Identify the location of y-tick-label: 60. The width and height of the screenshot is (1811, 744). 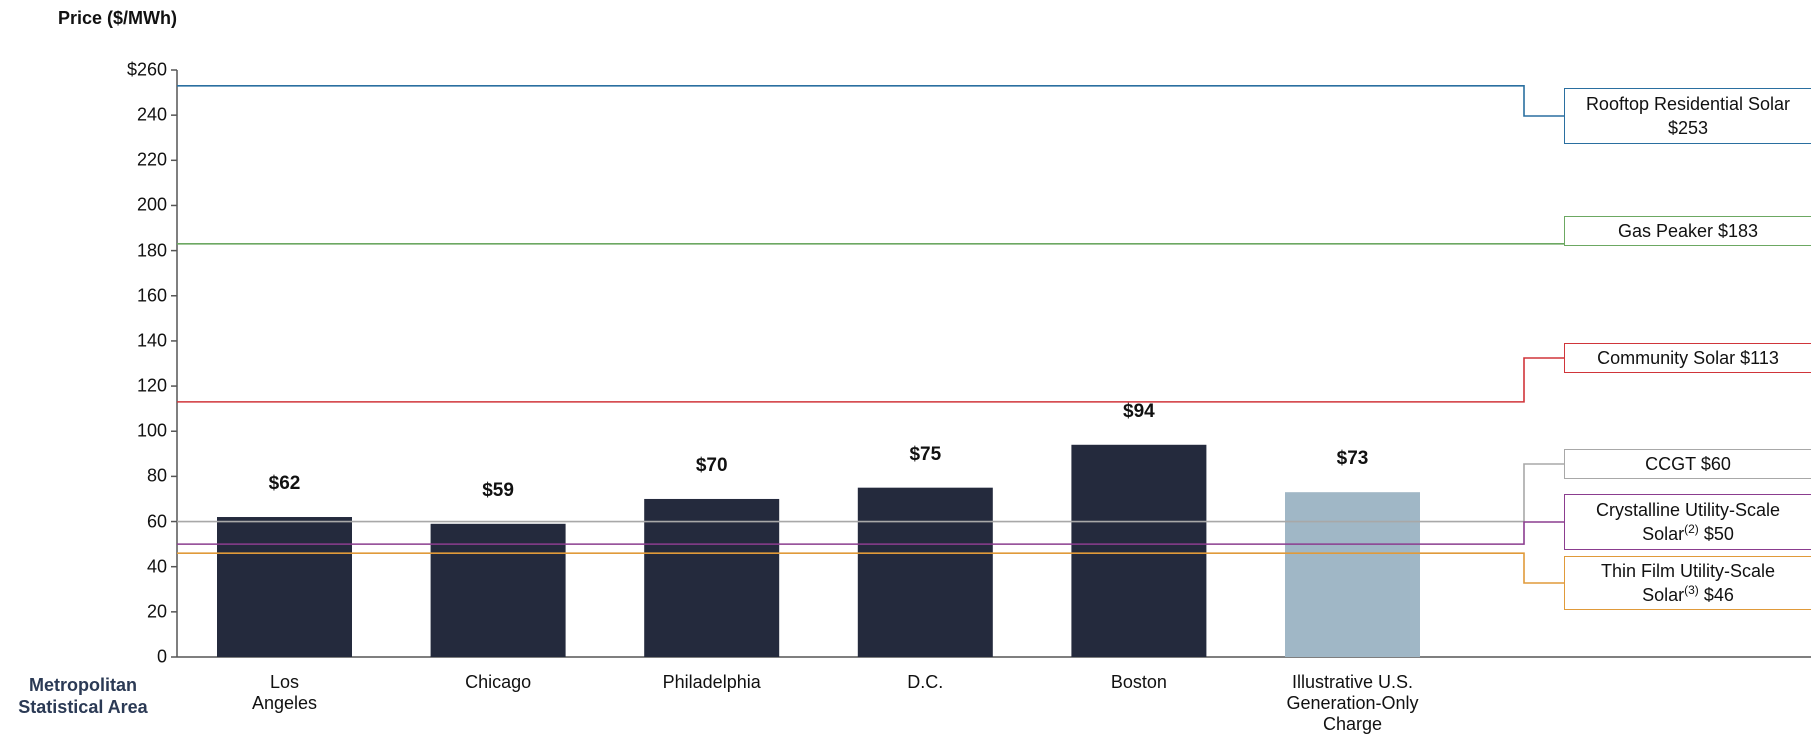
(156, 521).